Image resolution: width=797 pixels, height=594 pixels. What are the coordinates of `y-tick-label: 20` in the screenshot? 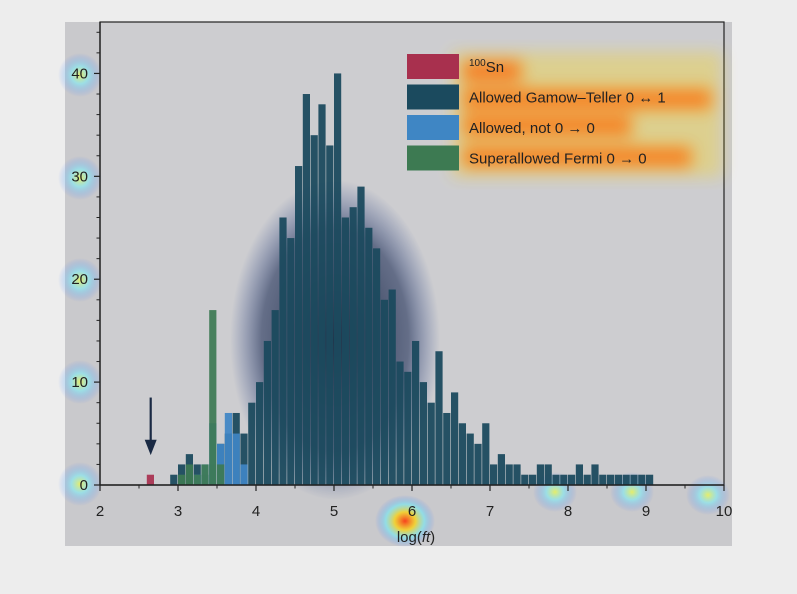 It's located at (79, 279).